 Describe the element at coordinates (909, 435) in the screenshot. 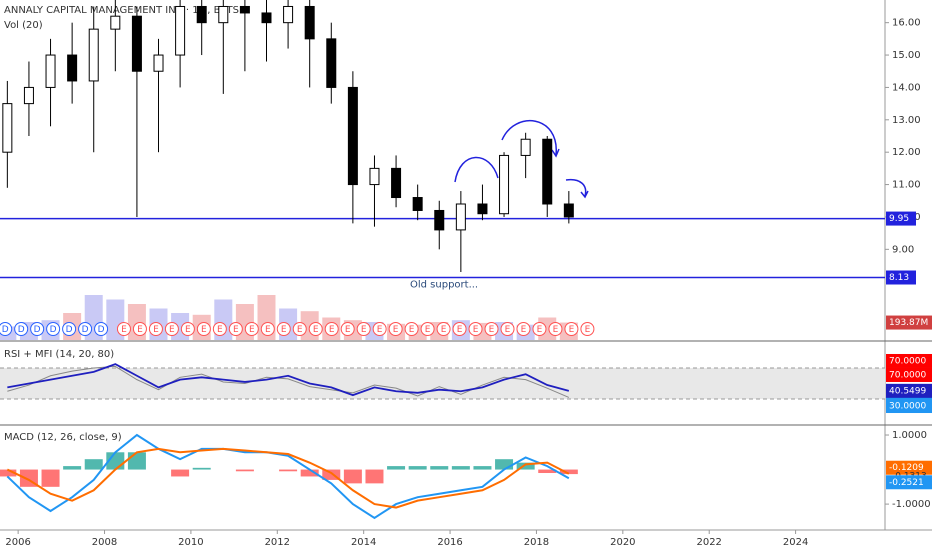

I see `y-tick-label: 1.0000` at that location.